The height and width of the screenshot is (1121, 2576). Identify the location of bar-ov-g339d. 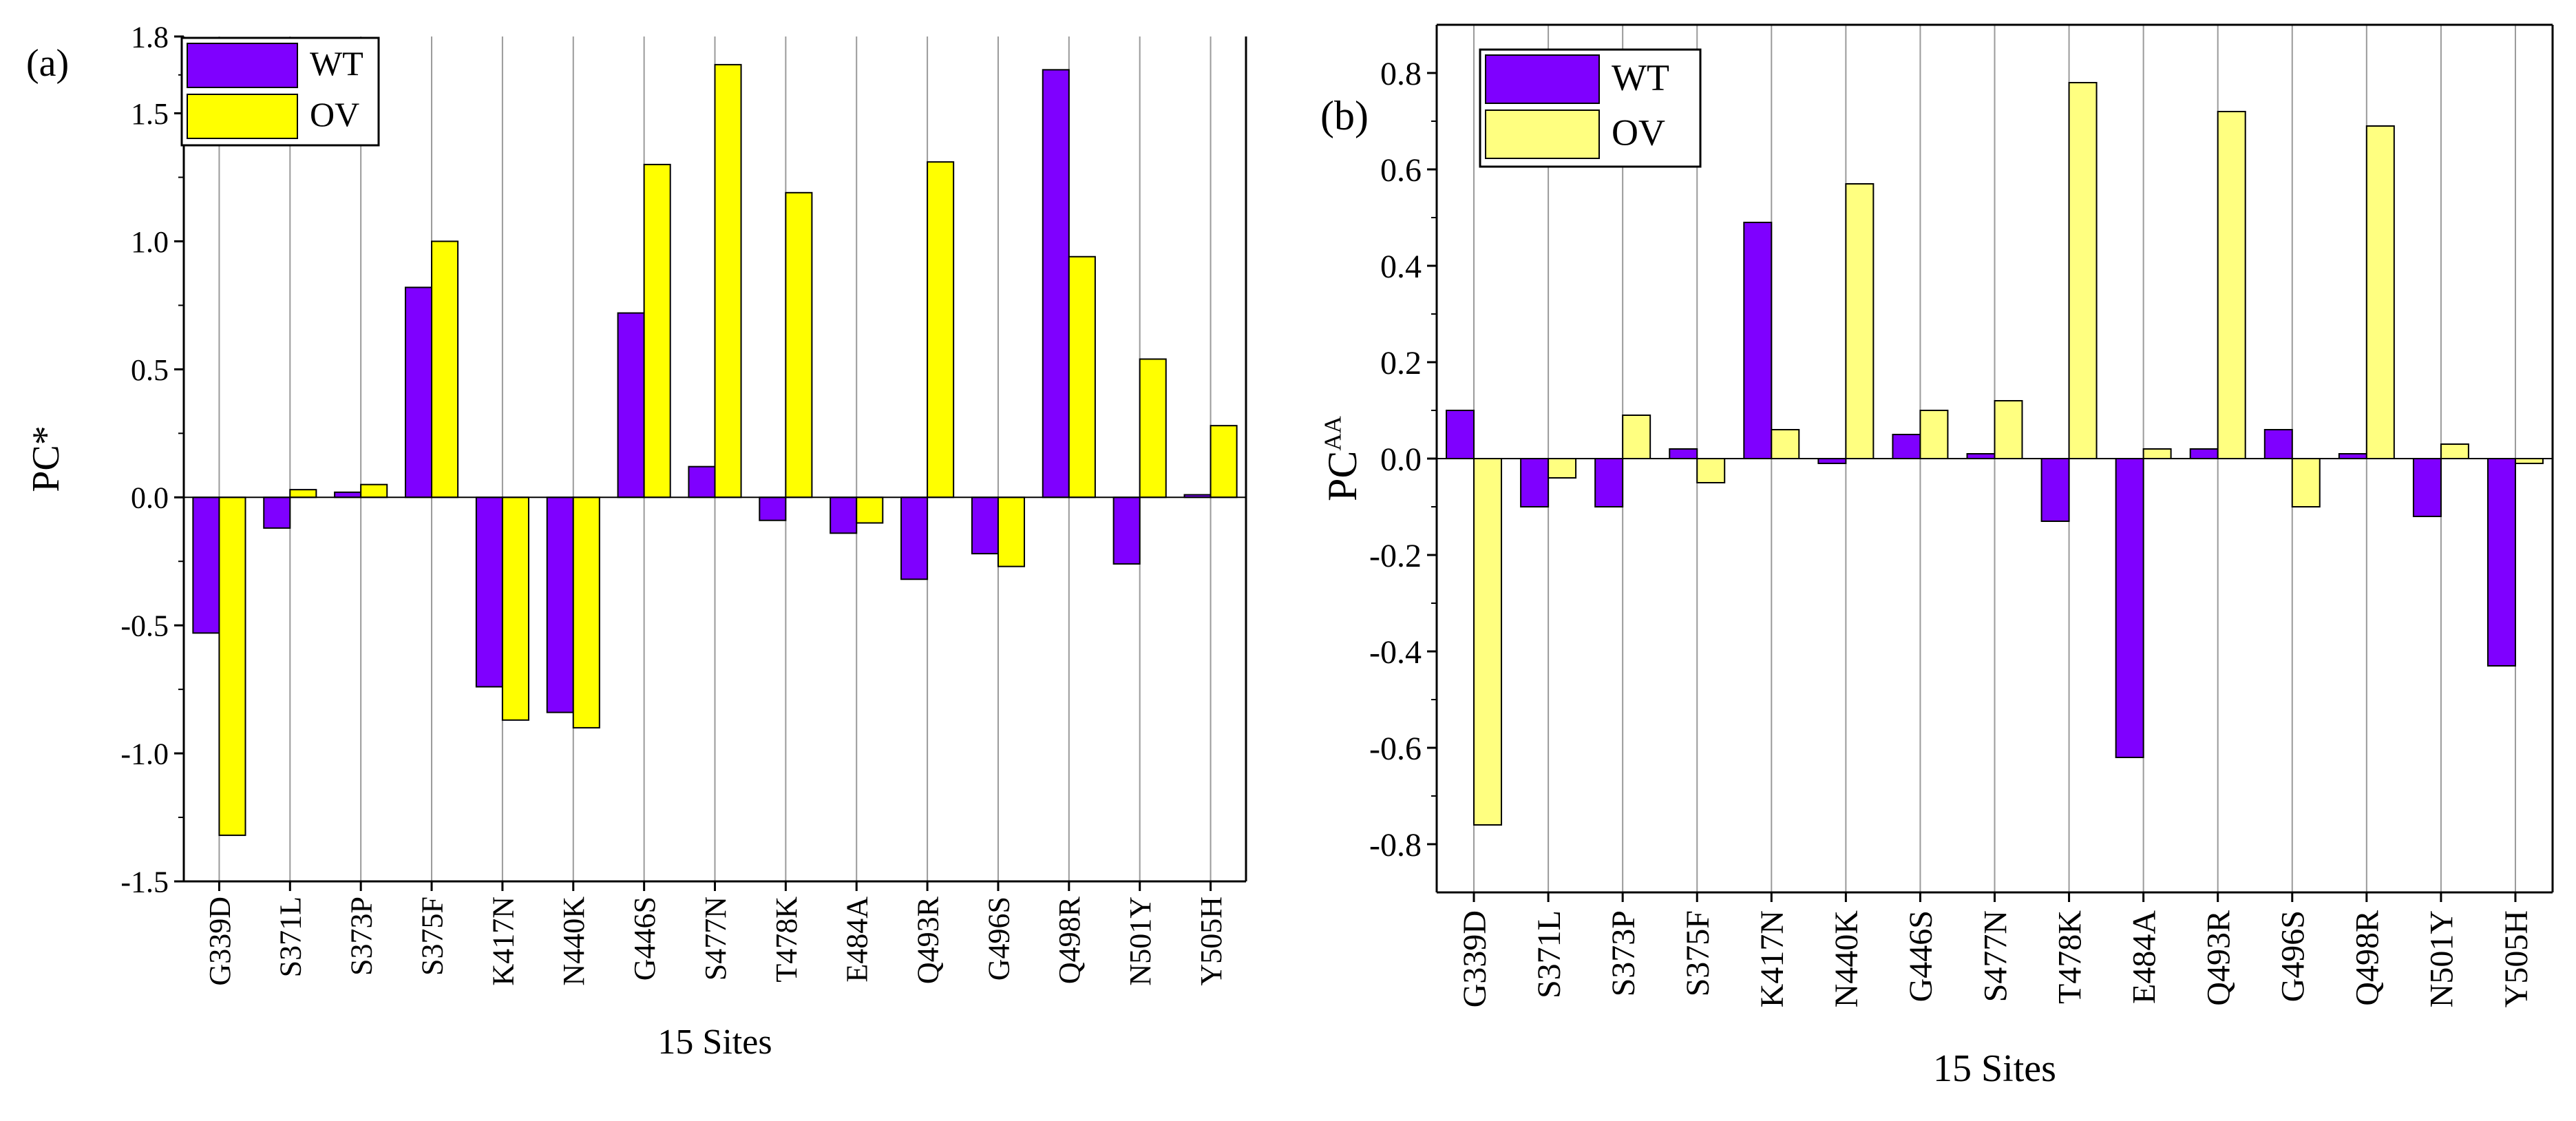
(1488, 642).